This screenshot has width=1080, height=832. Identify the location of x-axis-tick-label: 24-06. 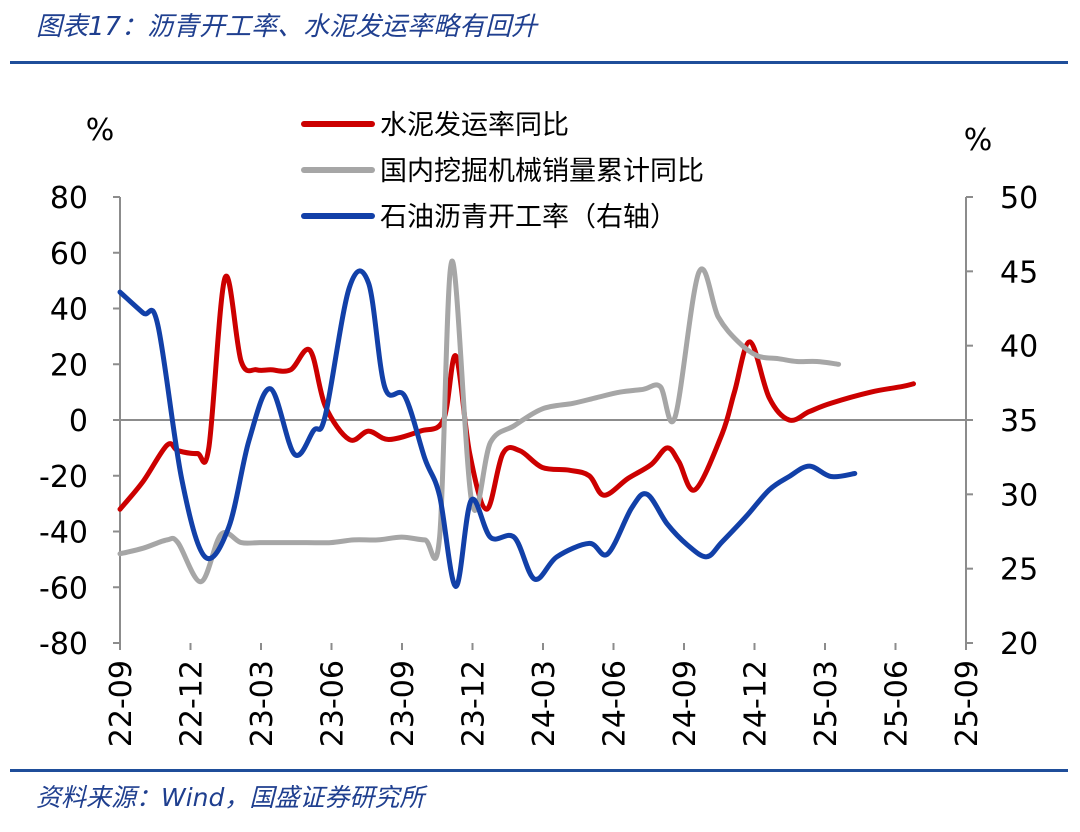
(615, 703).